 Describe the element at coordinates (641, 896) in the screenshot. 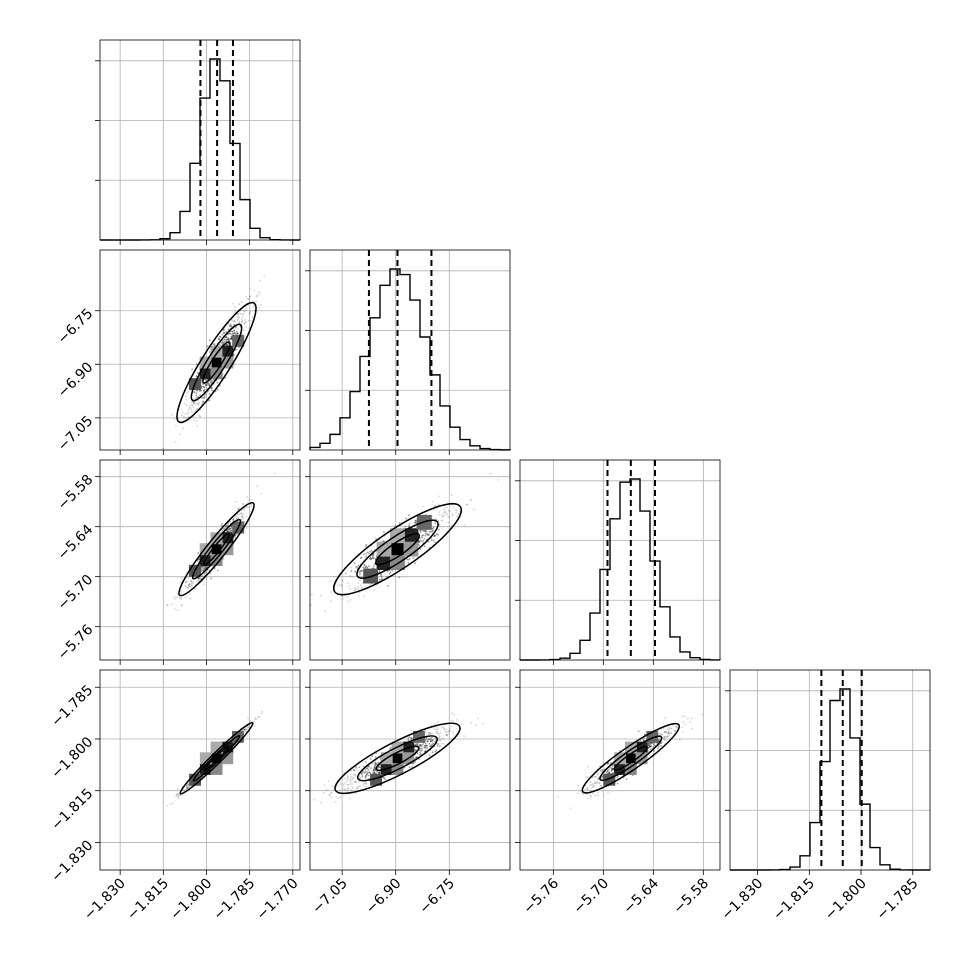

I see `x-tick-label: −5.64` at that location.